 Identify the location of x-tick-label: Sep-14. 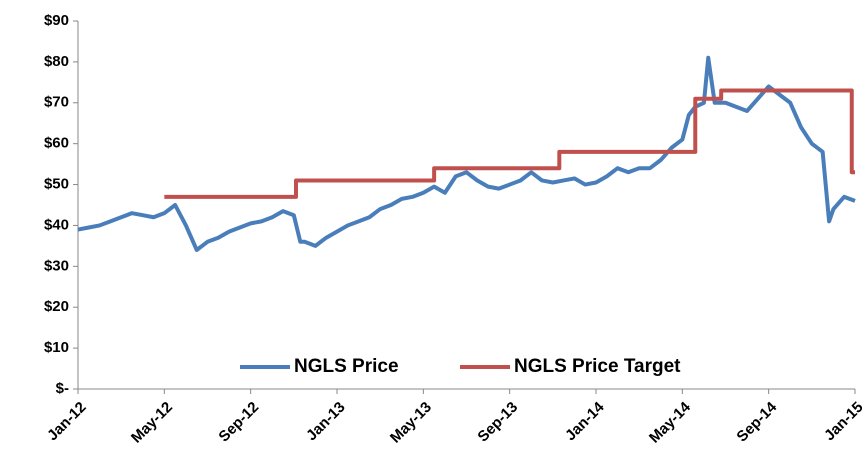
(756, 421).